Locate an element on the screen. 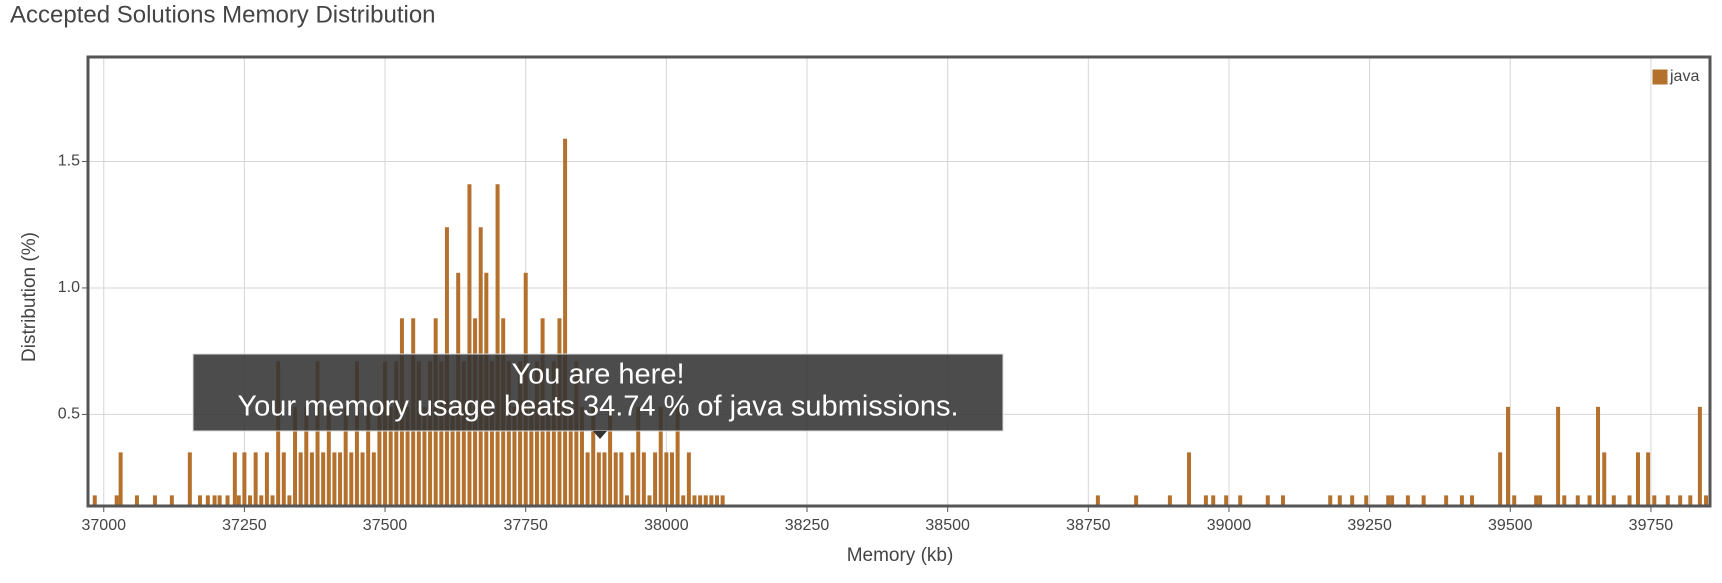  x-tick-label: 38750 is located at coordinates (1088, 525).